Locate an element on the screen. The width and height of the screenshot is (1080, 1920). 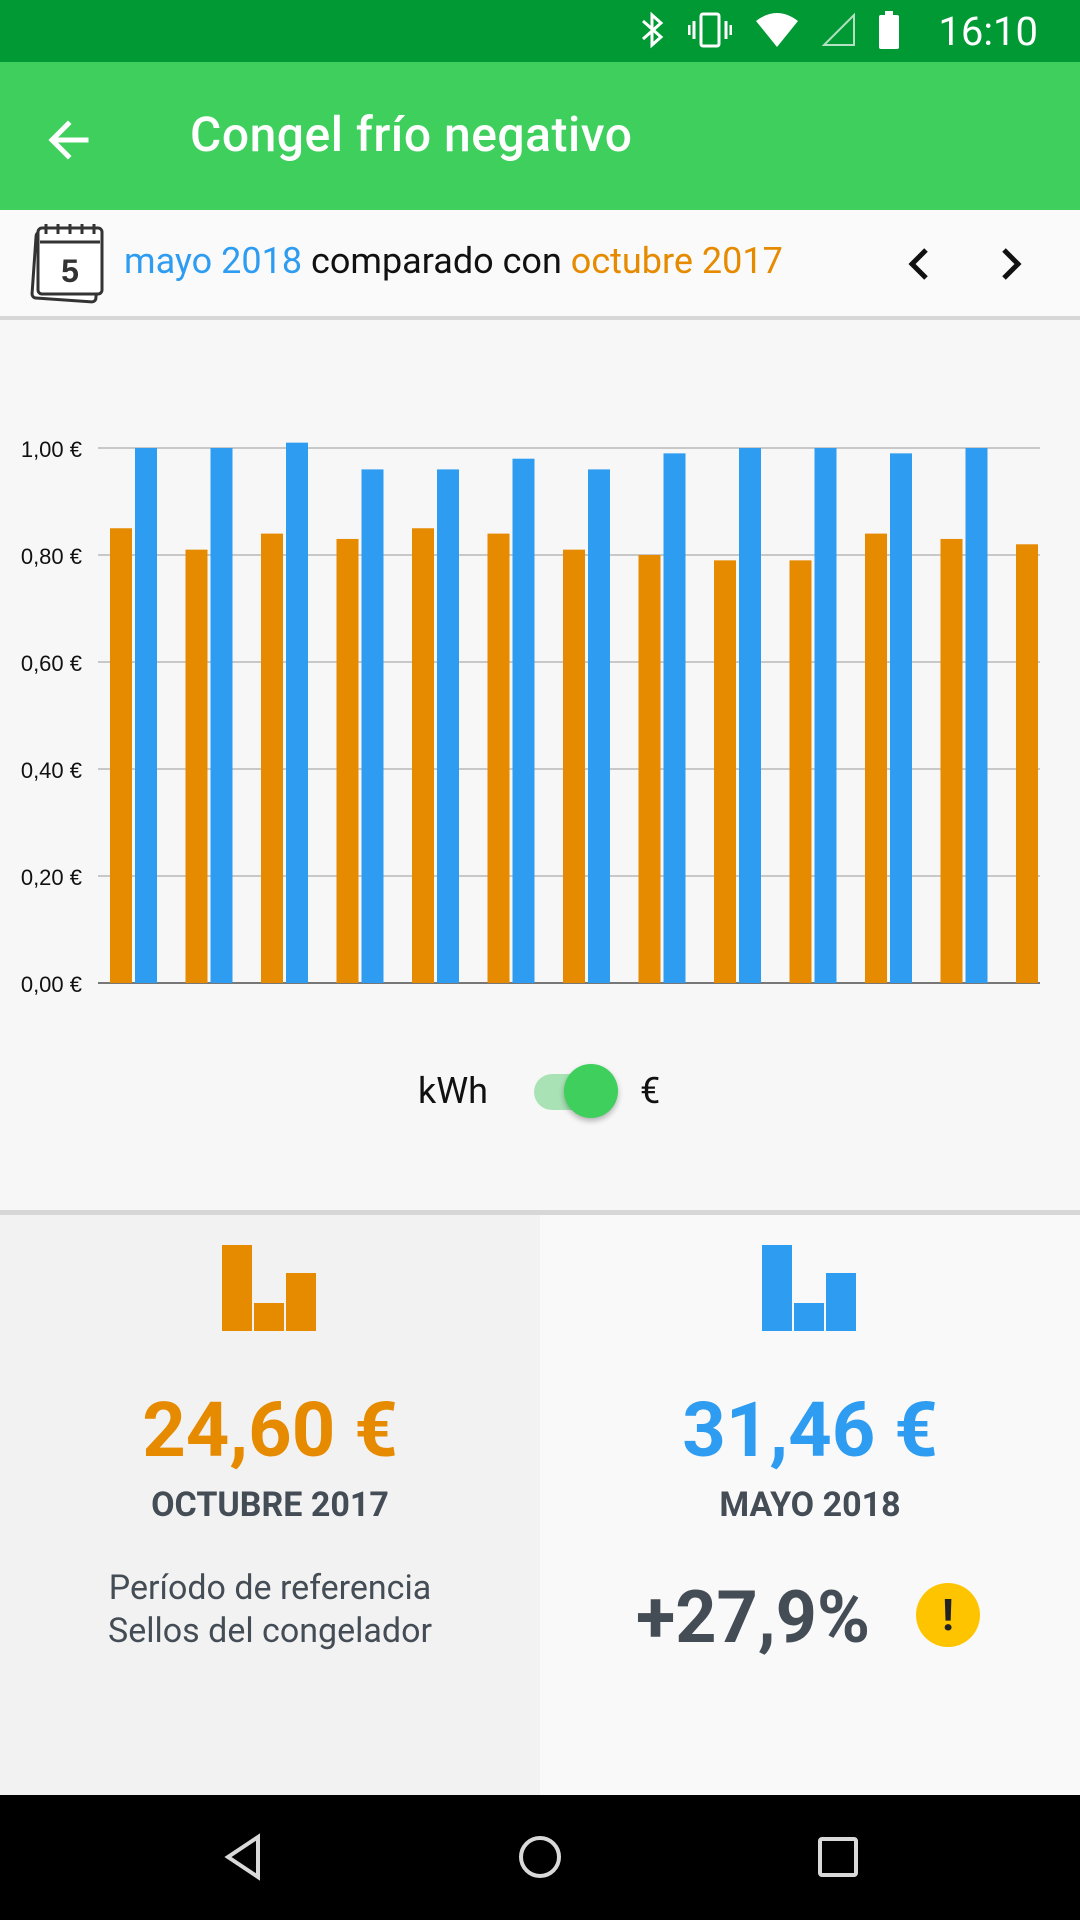
reference-note-line1: Período de referencia is located at coordinates (270, 1588).